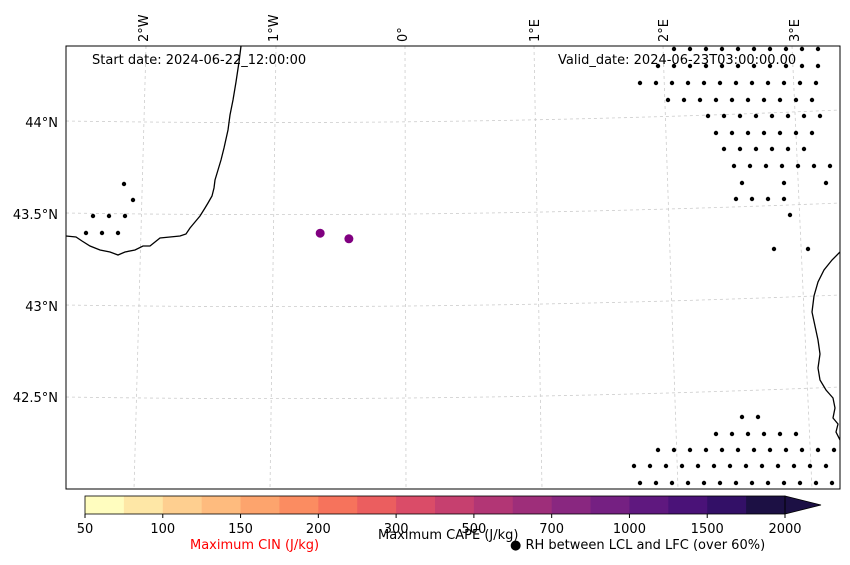 Image resolution: width=850 pixels, height=565 pixels. What do you see at coordinates (144, 28) in the screenshot?
I see `lon-label-2w: 2°W` at bounding box center [144, 28].